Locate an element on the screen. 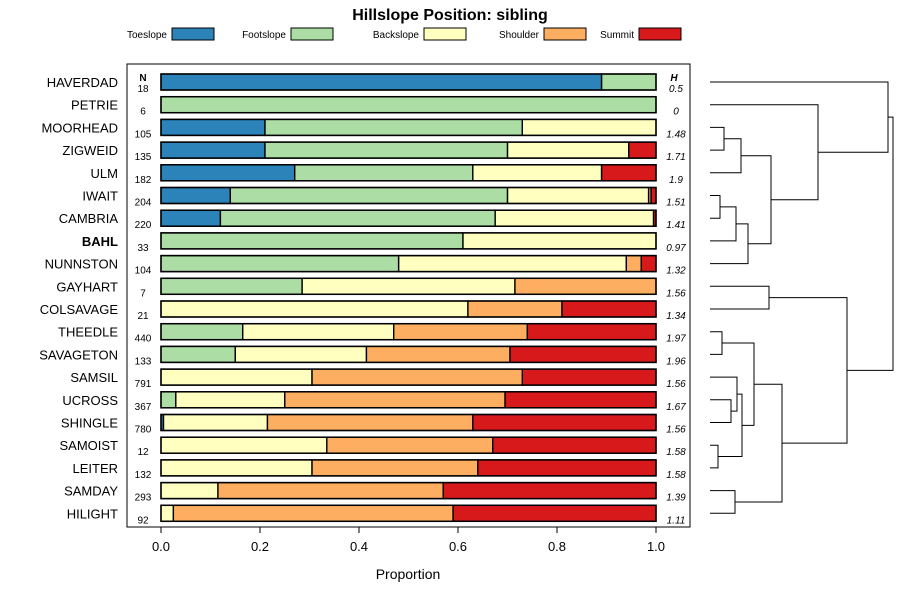 The height and width of the screenshot is (600, 900). legend-label-toeslope: Toeslope is located at coordinates (147, 35).